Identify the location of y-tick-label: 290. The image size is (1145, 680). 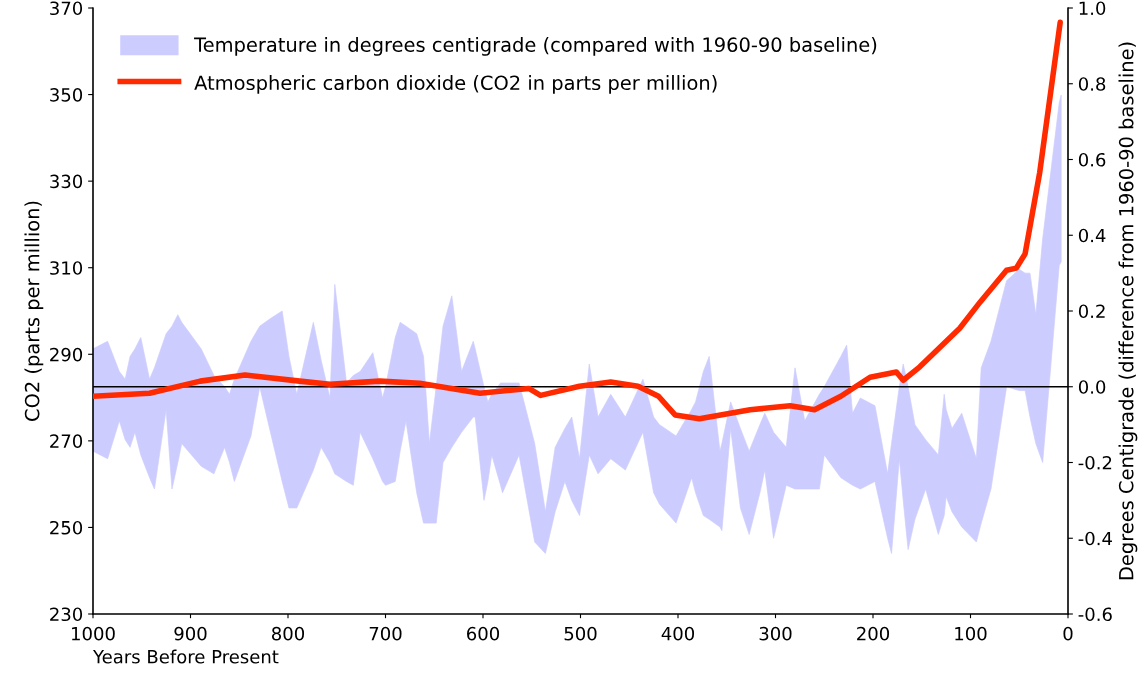
(66, 354).